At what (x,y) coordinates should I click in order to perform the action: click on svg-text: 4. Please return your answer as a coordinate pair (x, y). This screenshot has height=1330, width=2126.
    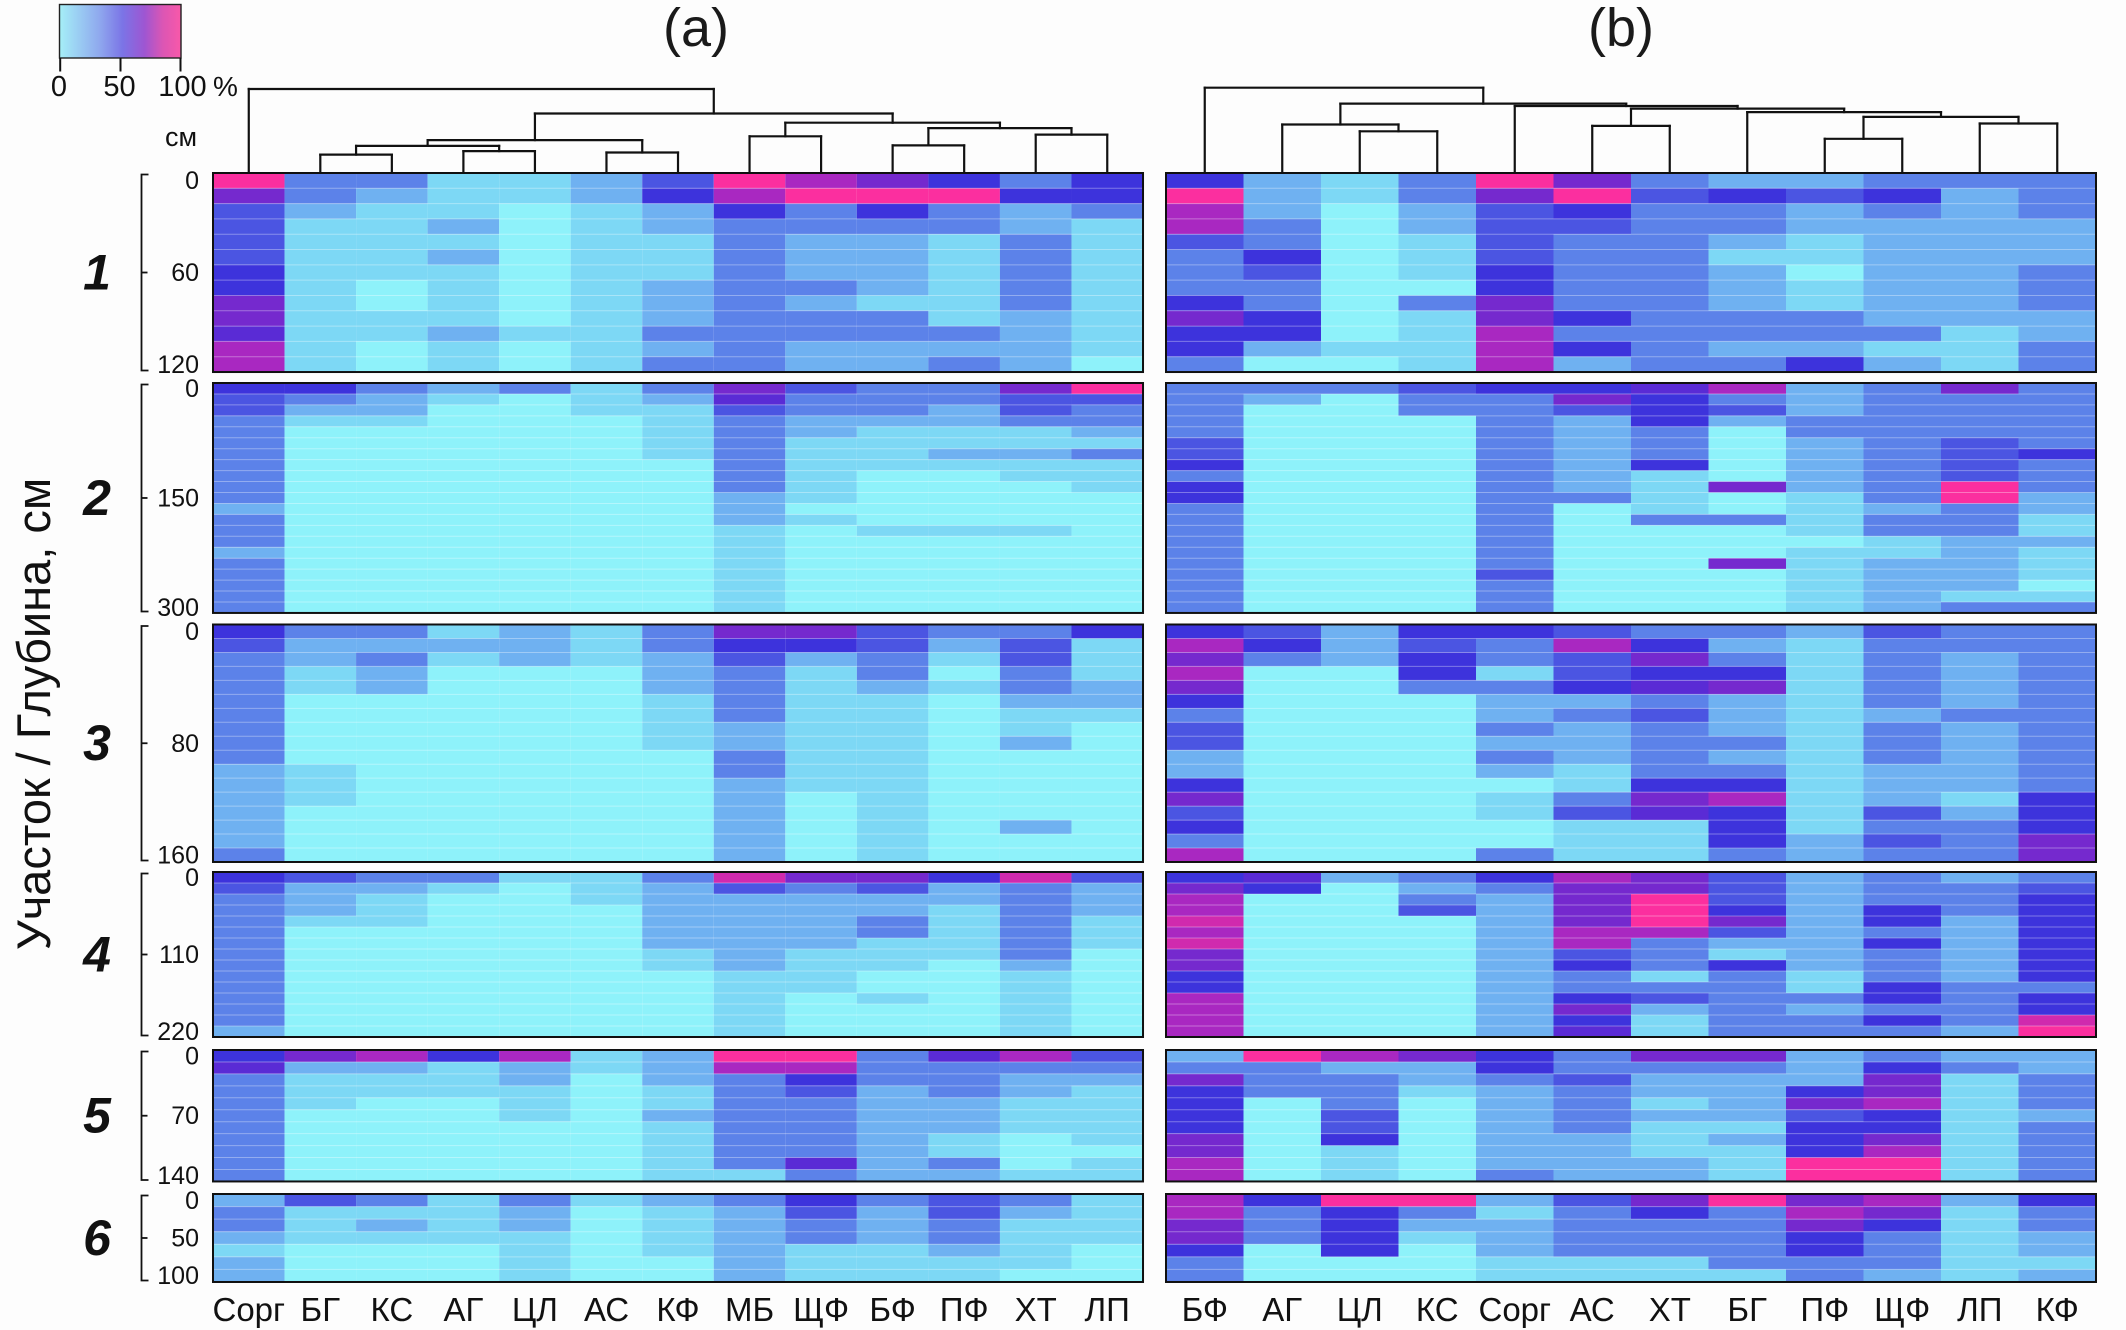
    Looking at the image, I should click on (96, 955).